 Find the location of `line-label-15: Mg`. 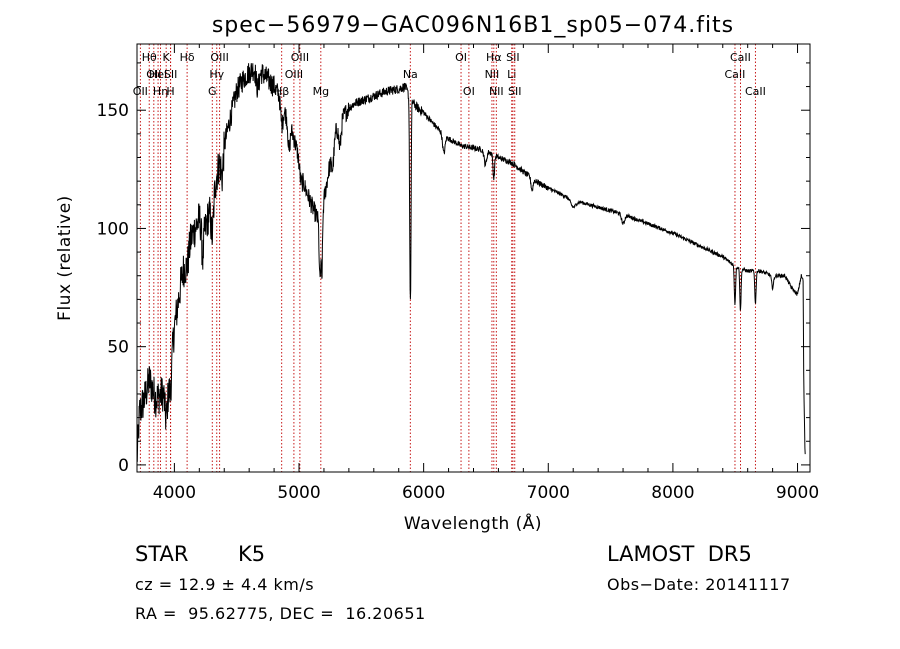

line-label-15: Mg is located at coordinates (321, 91).